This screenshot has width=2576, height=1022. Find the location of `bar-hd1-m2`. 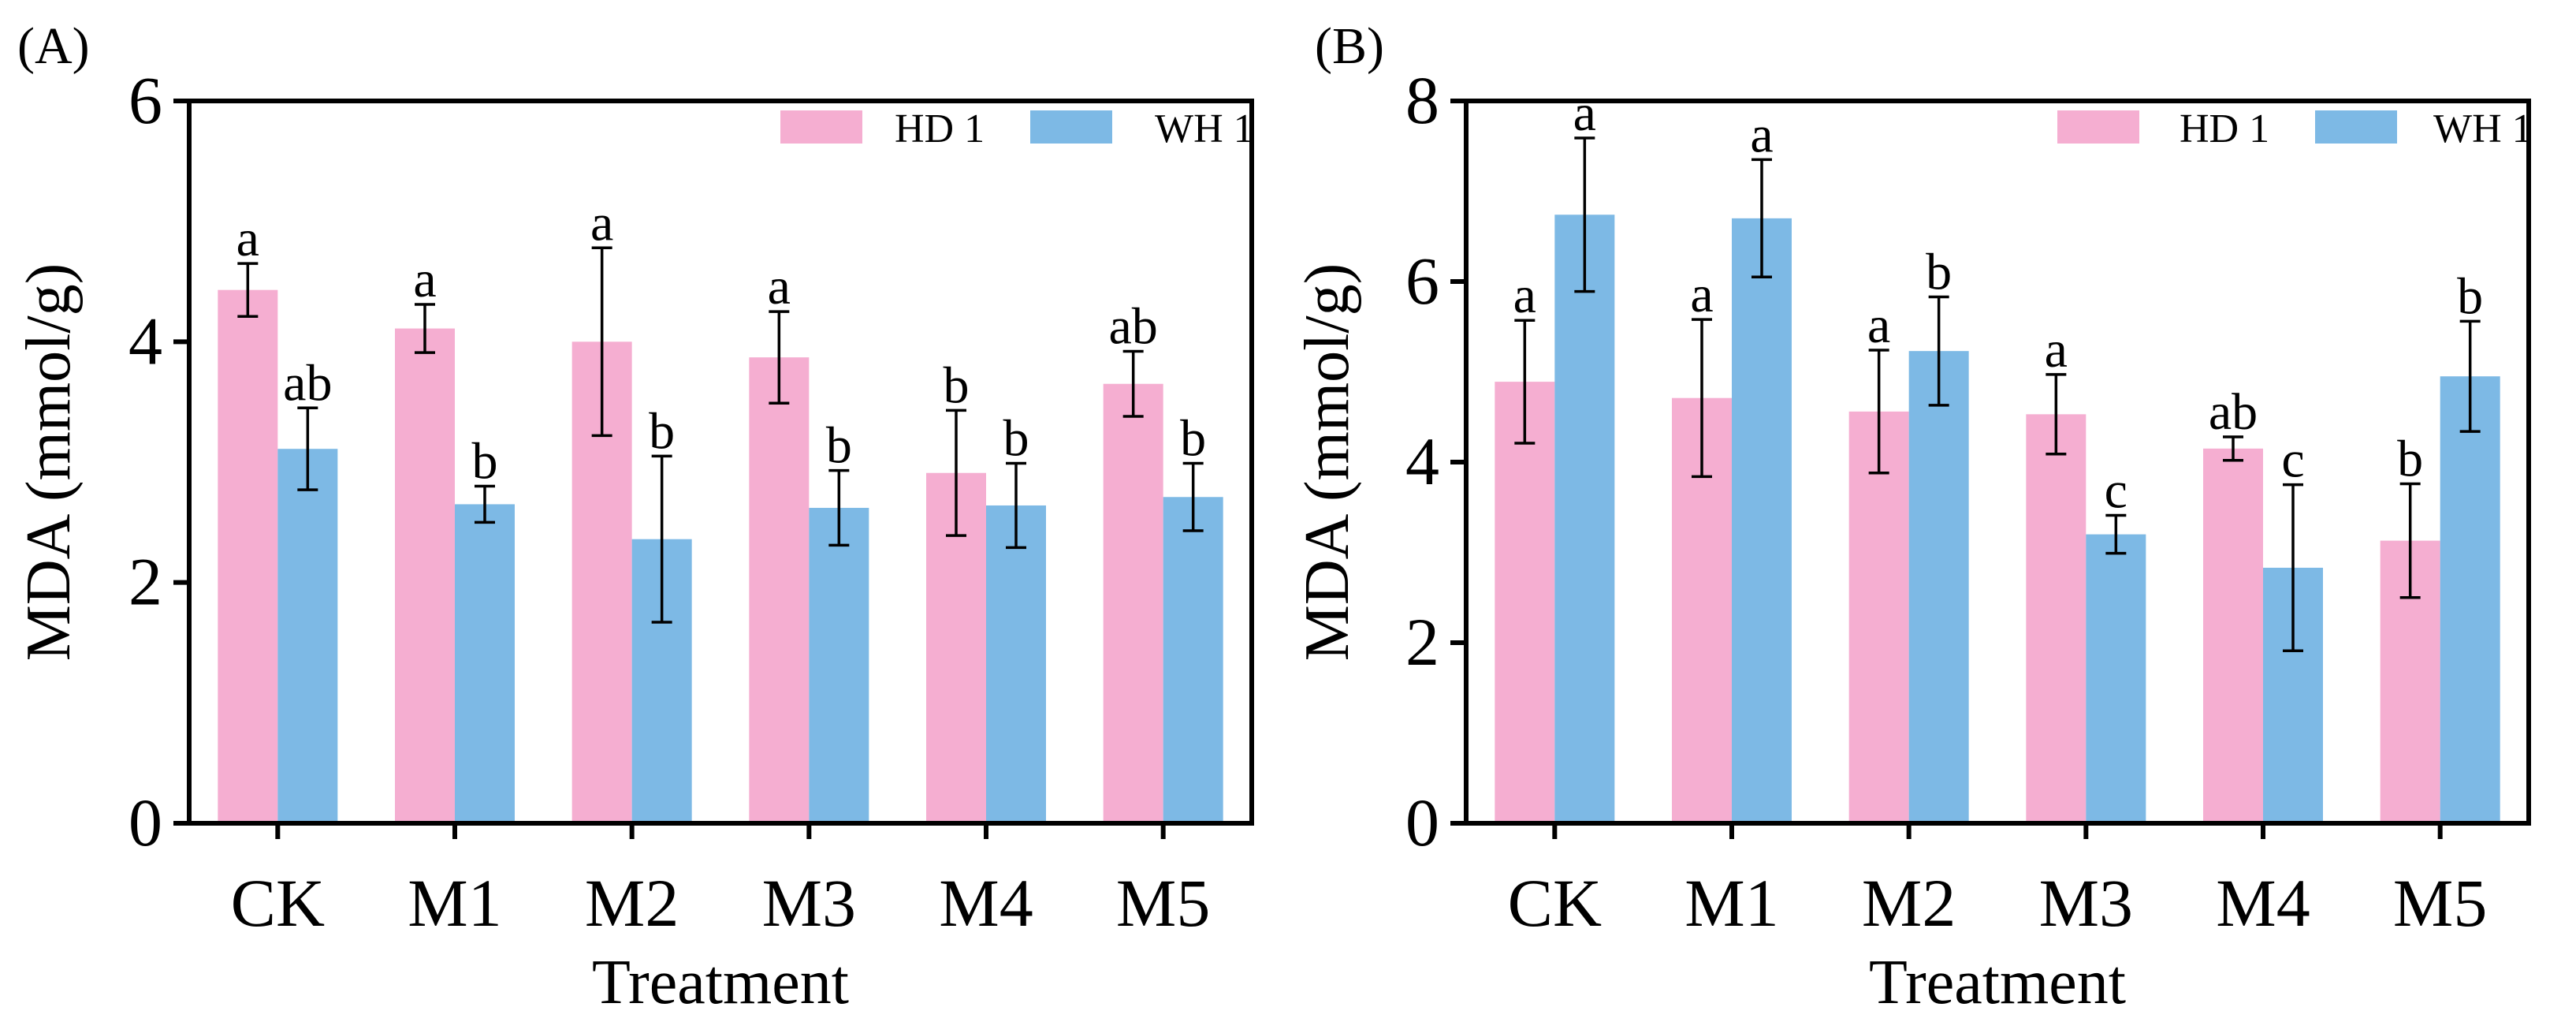

bar-hd1-m2 is located at coordinates (1878, 617).